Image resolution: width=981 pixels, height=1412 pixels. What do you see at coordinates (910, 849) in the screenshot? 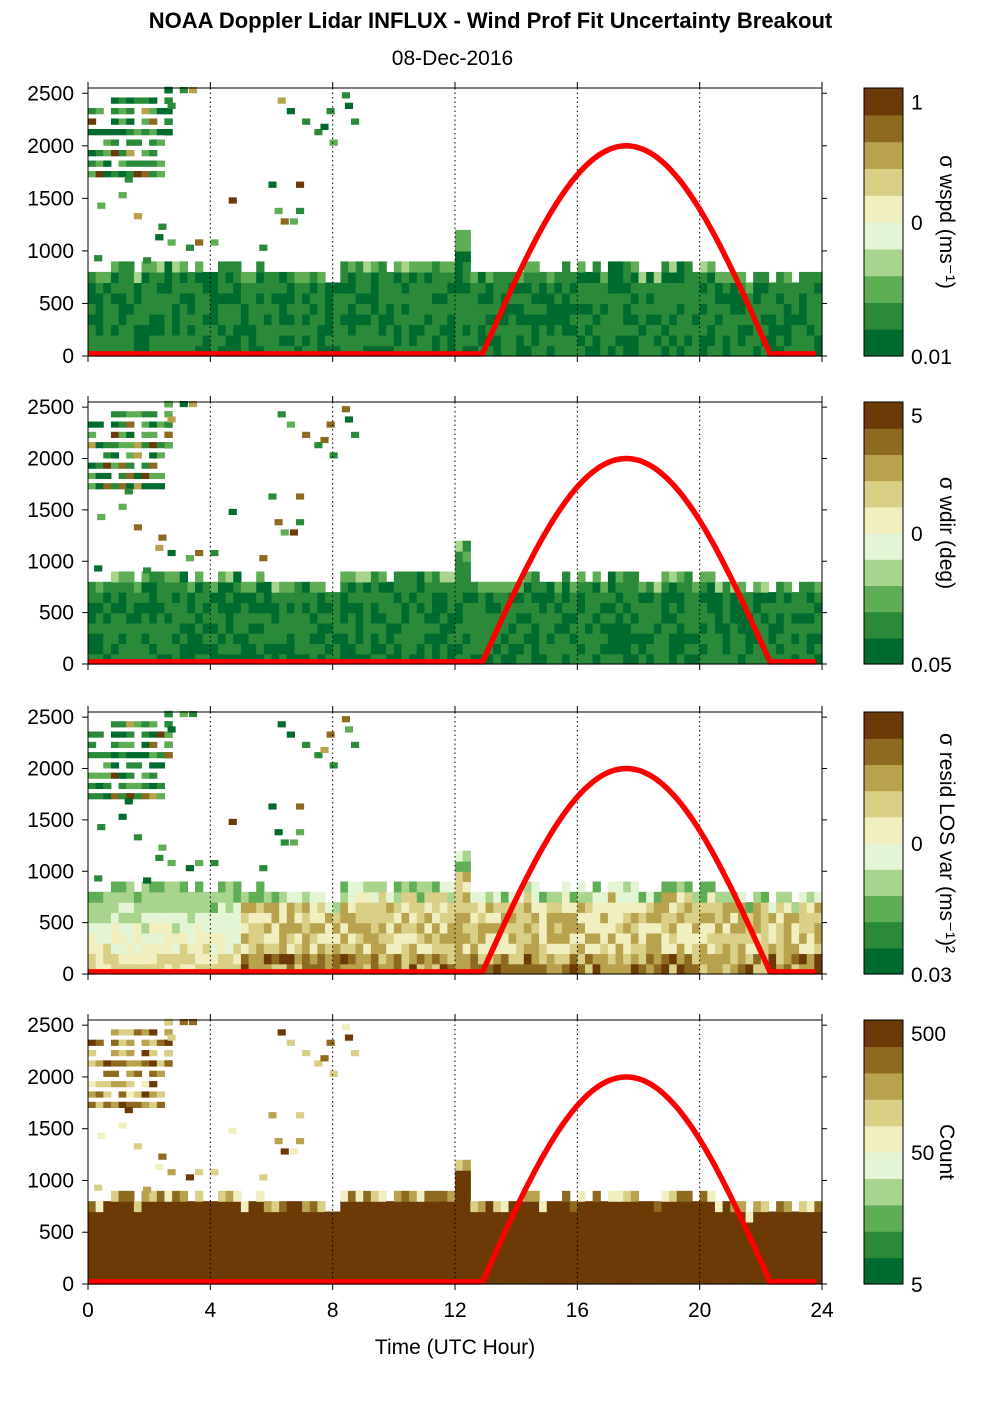
I see `colorbar: 00.03σ resid LOS var (ms⁻¹)²` at bounding box center [910, 849].